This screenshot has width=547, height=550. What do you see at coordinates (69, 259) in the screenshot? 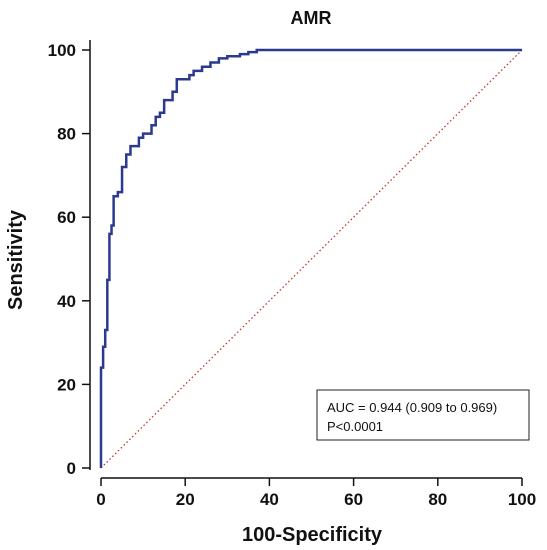
I see `y-tick-group: 0 20 40 60 80 100` at bounding box center [69, 259].